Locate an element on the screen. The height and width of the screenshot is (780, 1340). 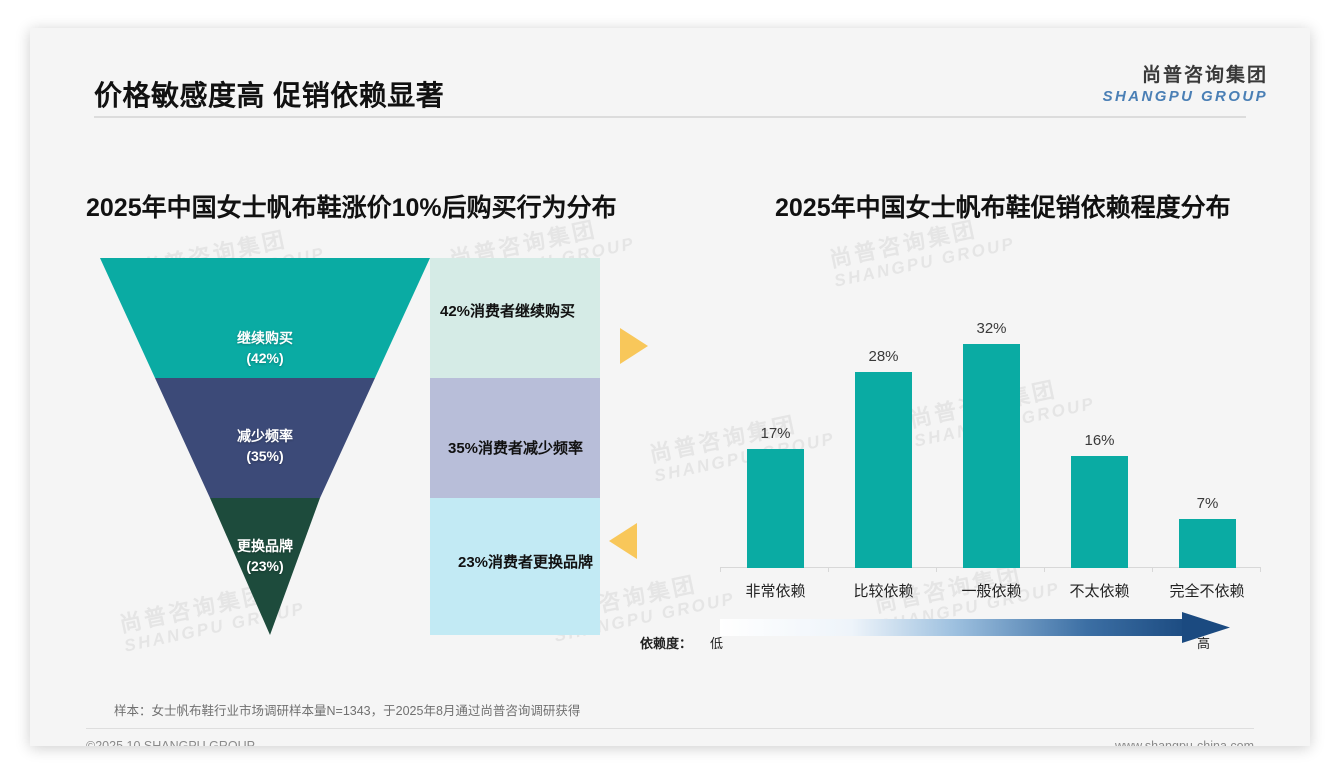
dependency-legend-low: 低 is located at coordinates (717, 643).